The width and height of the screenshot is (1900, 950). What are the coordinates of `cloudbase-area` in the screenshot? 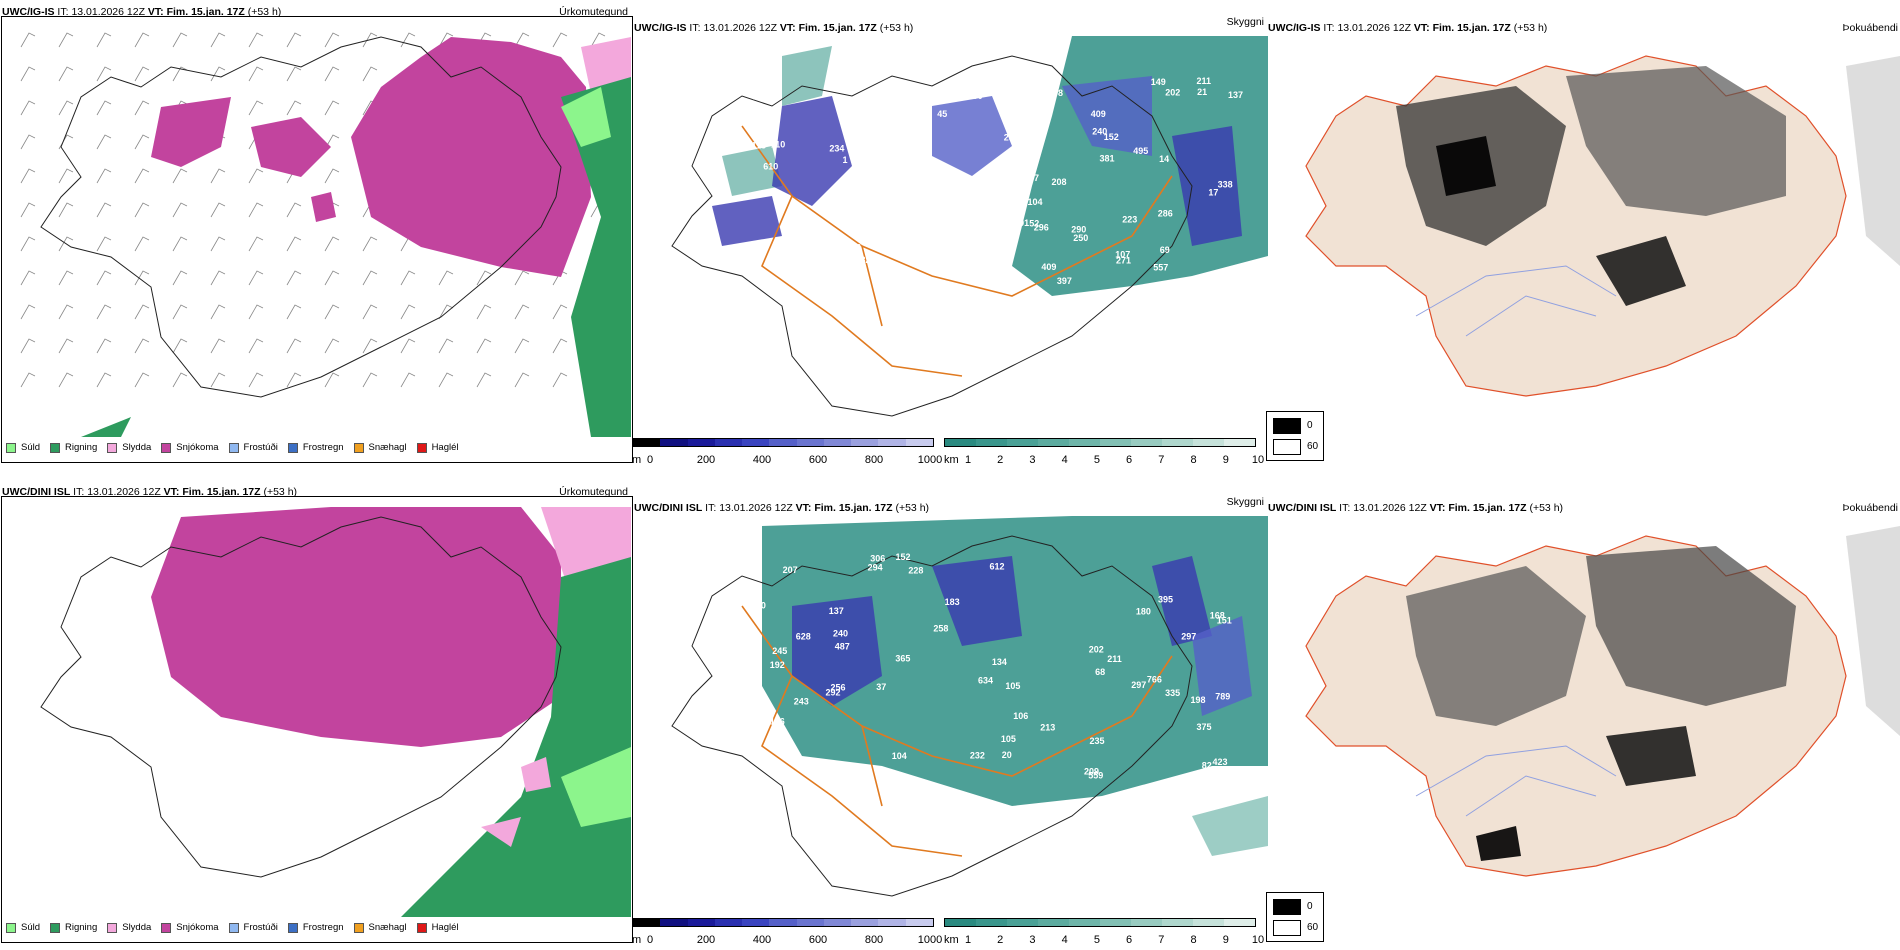 It's located at (1207, 186).